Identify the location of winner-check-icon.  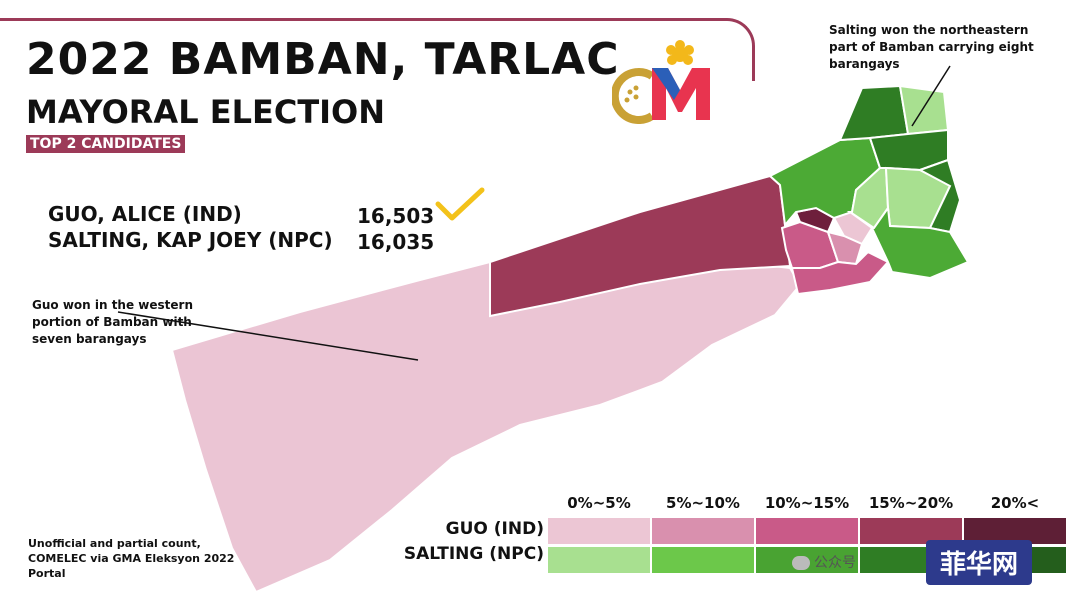
(460, 204).